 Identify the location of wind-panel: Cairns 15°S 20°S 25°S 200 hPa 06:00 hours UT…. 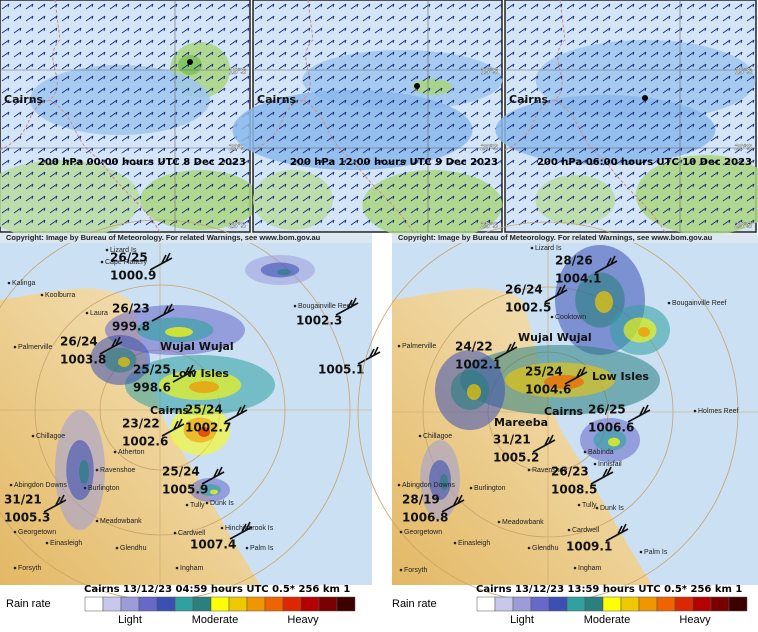
(626, 117).